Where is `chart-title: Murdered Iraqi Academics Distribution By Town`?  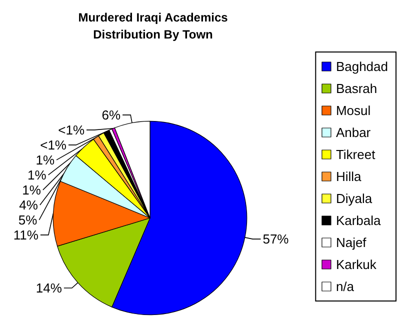 chart-title: Murdered Iraqi Academics Distribution By Town is located at coordinates (153, 26).